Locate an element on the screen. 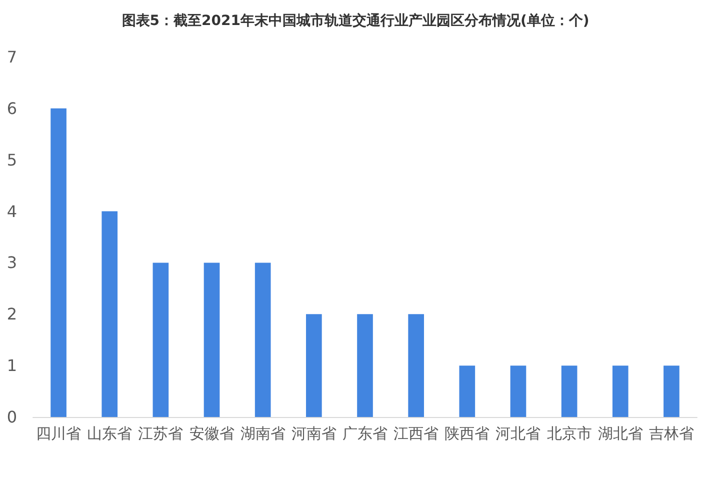 The height and width of the screenshot is (489, 711). x-tick-label: 湖南省 is located at coordinates (263, 433).